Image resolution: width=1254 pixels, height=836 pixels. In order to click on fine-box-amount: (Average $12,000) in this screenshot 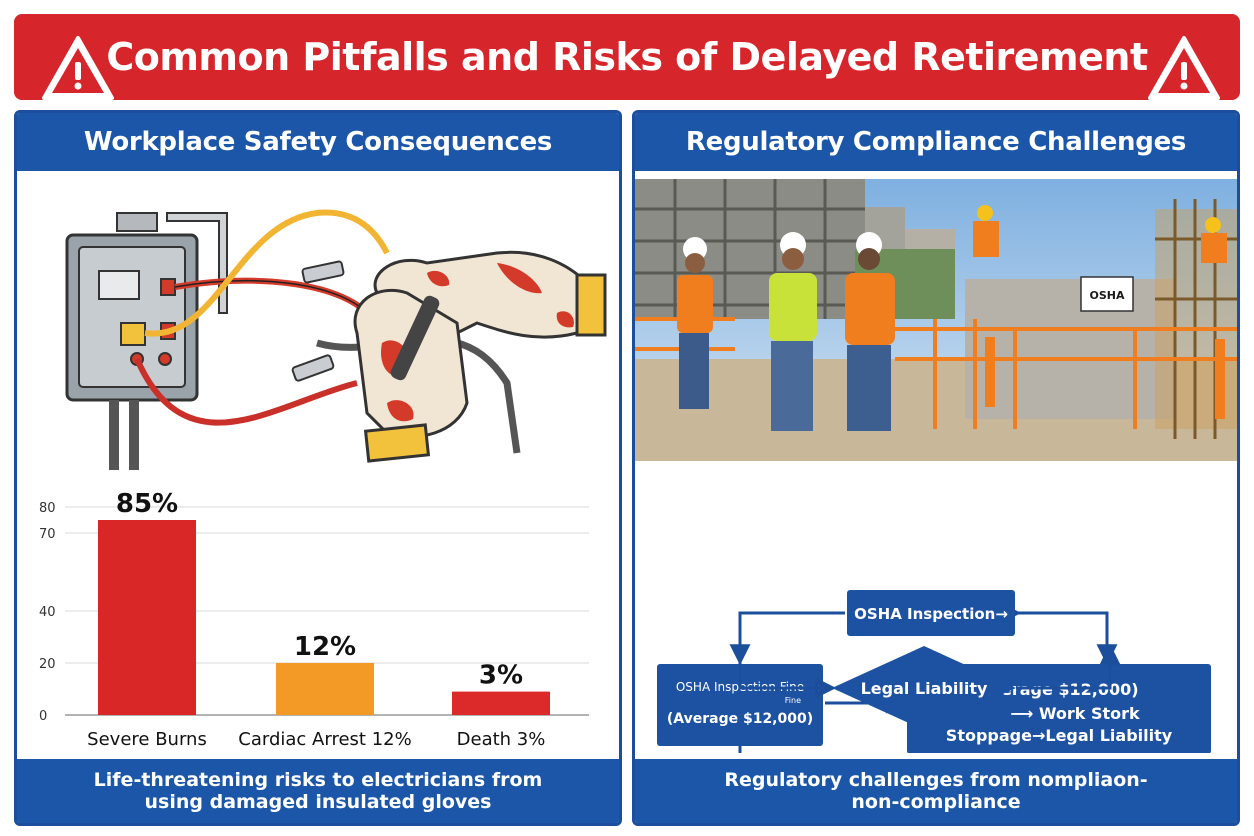, I will do `click(740, 719)`.